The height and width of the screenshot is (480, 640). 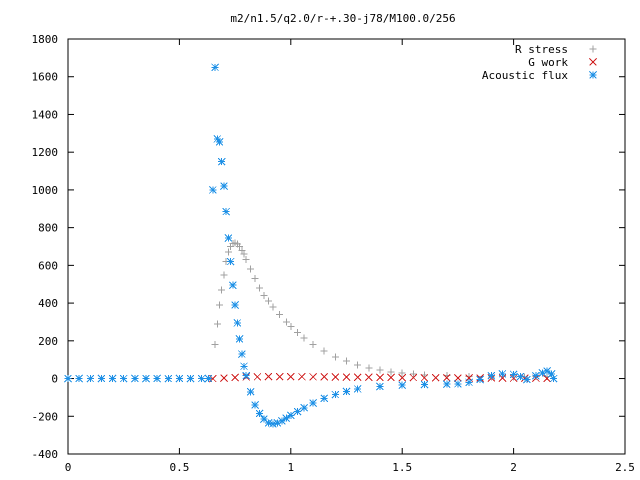 I want to click on y-tick-label: -400, so click(x=45, y=454).